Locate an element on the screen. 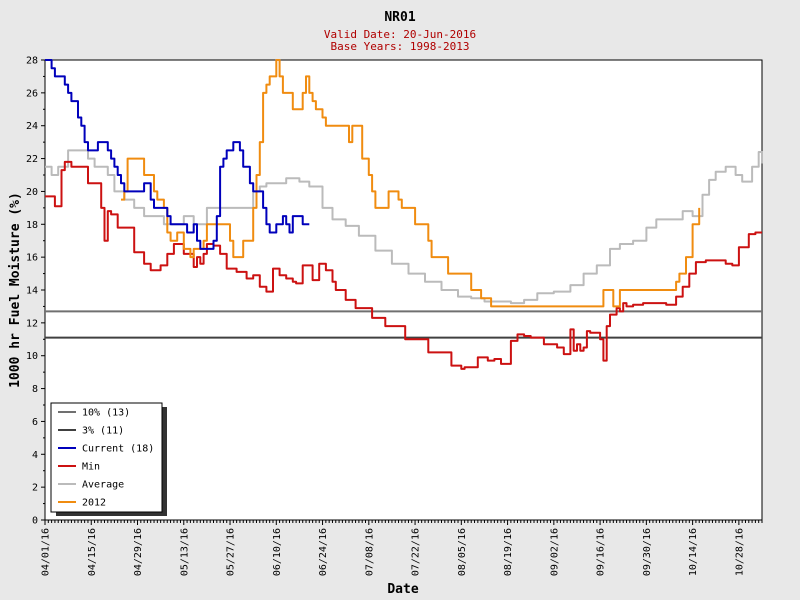  y-tick-label-0: 0 is located at coordinates (35, 521).